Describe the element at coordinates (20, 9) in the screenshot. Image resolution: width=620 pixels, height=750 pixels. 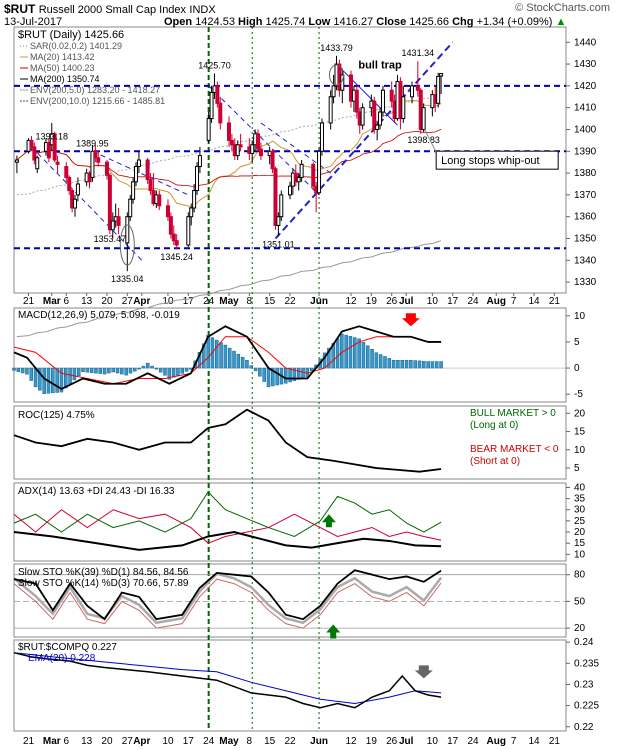
I see `symbol: $RUT` at that location.